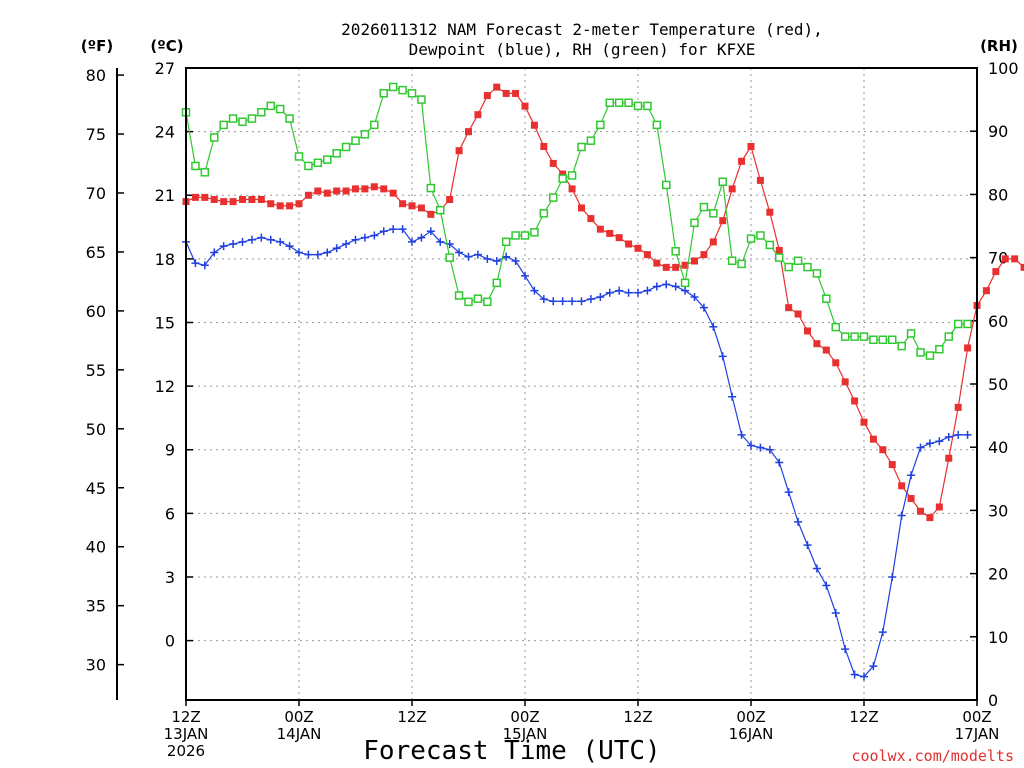 This screenshot has height=768, width=1024. What do you see at coordinates (96, 547) in the screenshot?
I see `fahrenheit-tick-label: 40` at bounding box center [96, 547].